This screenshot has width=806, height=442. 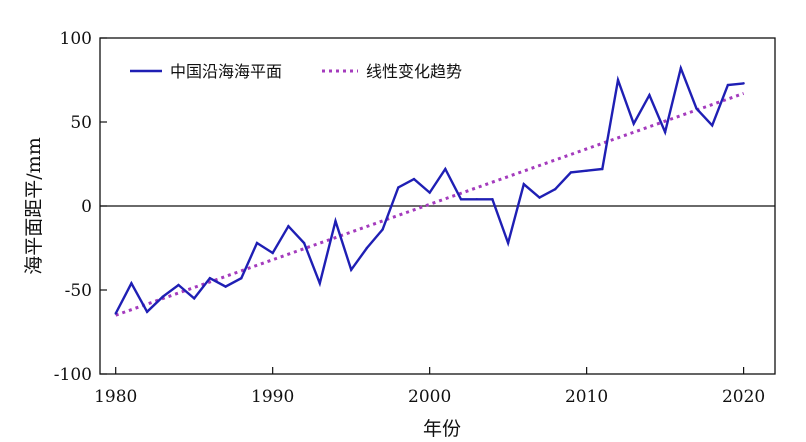 What do you see at coordinates (272, 397) in the screenshot?
I see `x-tick-label: 1990` at bounding box center [272, 397].